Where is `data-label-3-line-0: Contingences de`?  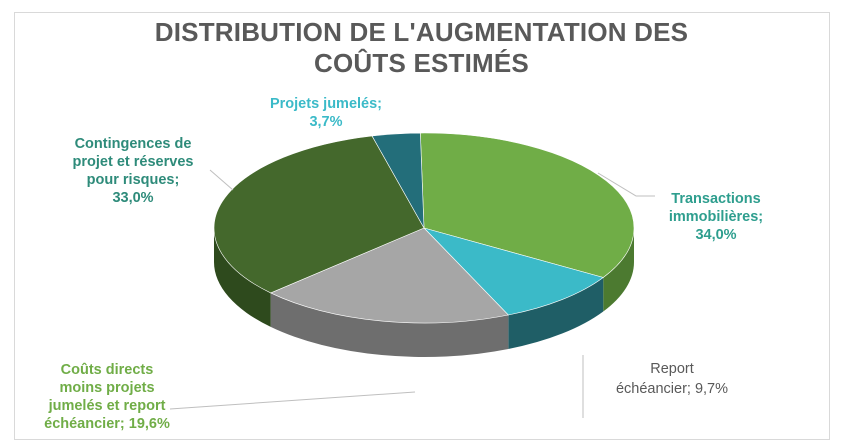 data-label-3-line-0: Contingences de is located at coordinates (133, 144).